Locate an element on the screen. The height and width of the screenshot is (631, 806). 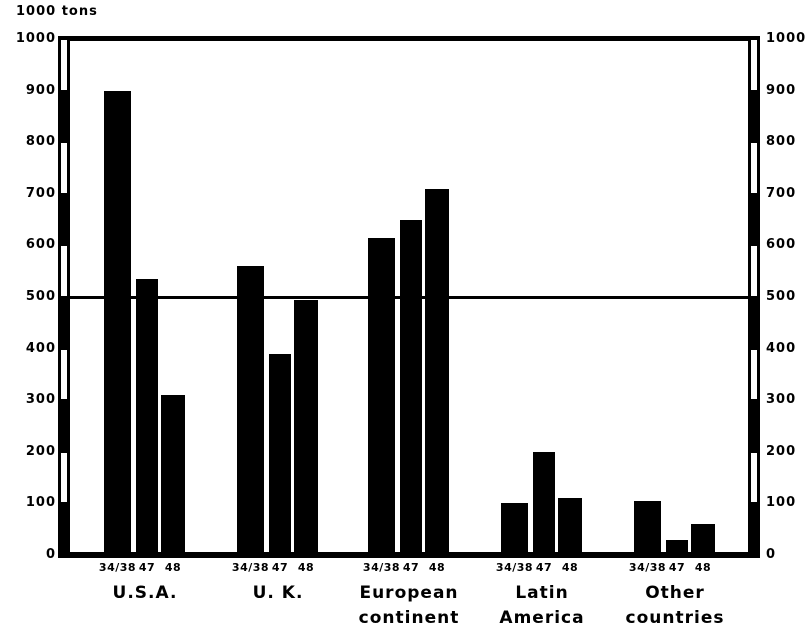
y-tick-label-right-0: 0 is located at coordinates (771, 554).